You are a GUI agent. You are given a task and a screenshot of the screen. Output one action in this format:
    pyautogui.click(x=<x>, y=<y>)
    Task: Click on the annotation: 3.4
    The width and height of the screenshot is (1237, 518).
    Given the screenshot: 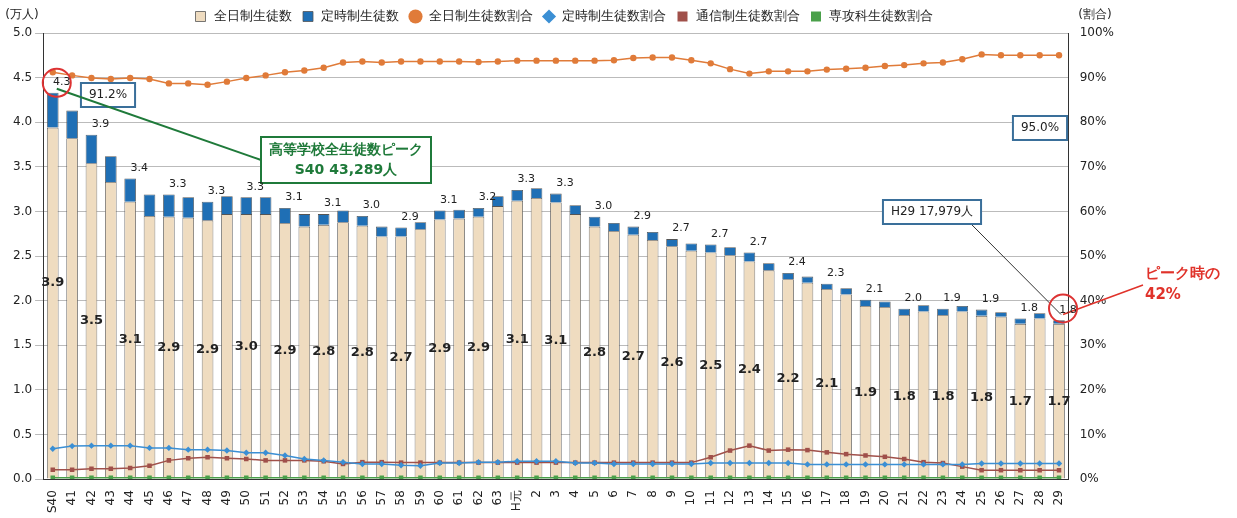 What is the action you would take?
    pyautogui.click(x=139, y=167)
    